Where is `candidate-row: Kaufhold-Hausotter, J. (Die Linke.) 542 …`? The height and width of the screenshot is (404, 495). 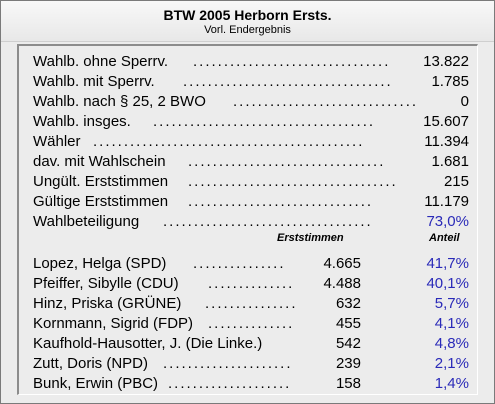
candidate-row: Kaufhold-Hausotter, J. (Die Linke.) 542 … is located at coordinates (251, 344).